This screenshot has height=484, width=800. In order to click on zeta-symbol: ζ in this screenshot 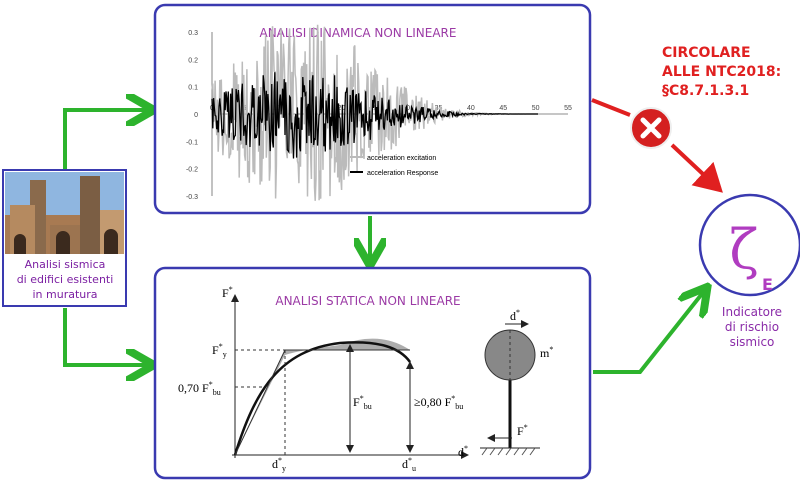, I will do `click(743, 249)`.